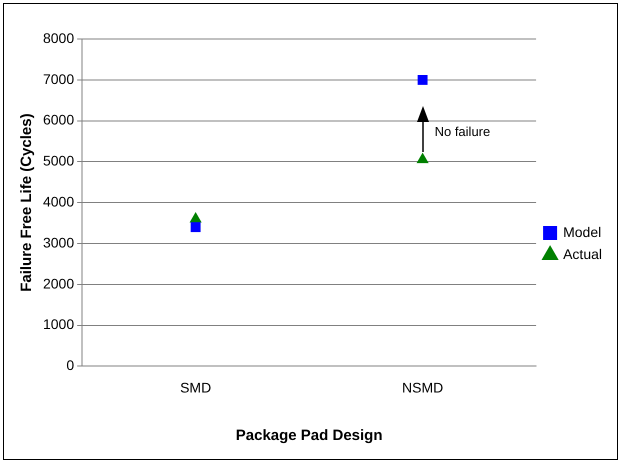 The image size is (621, 464). I want to click on y-tick-label: 0, so click(70, 365).